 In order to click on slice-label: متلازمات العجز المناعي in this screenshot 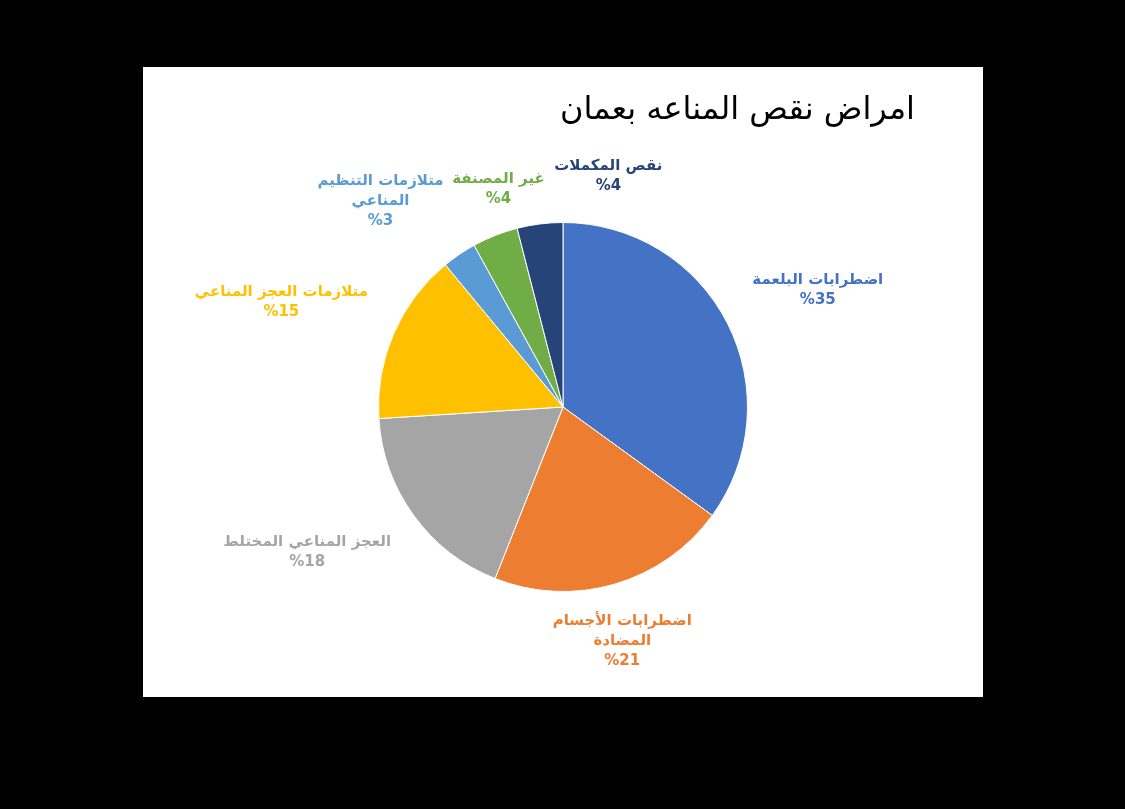, I will do `click(281, 291)`.